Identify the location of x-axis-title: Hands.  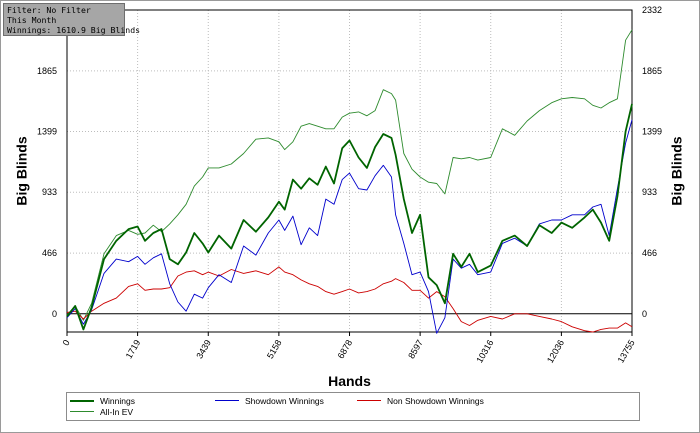
(349, 381).